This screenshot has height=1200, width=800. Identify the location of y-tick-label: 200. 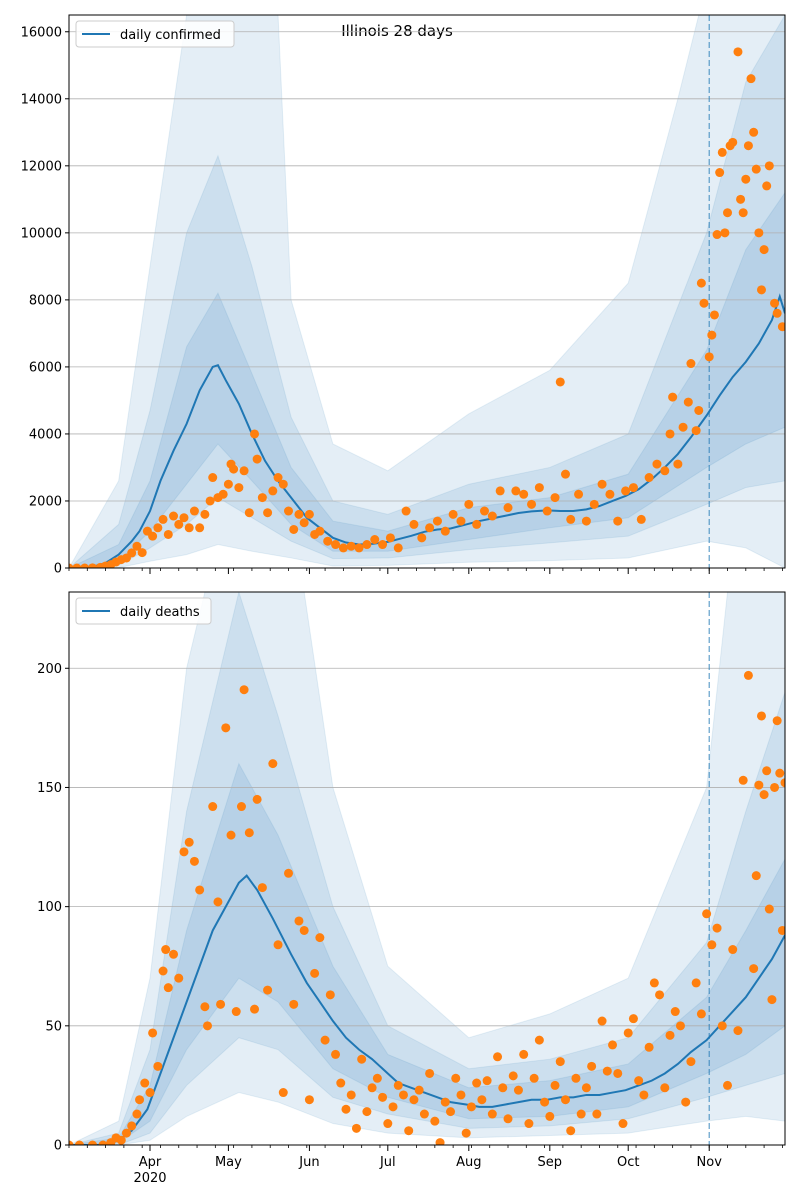
(49, 669).